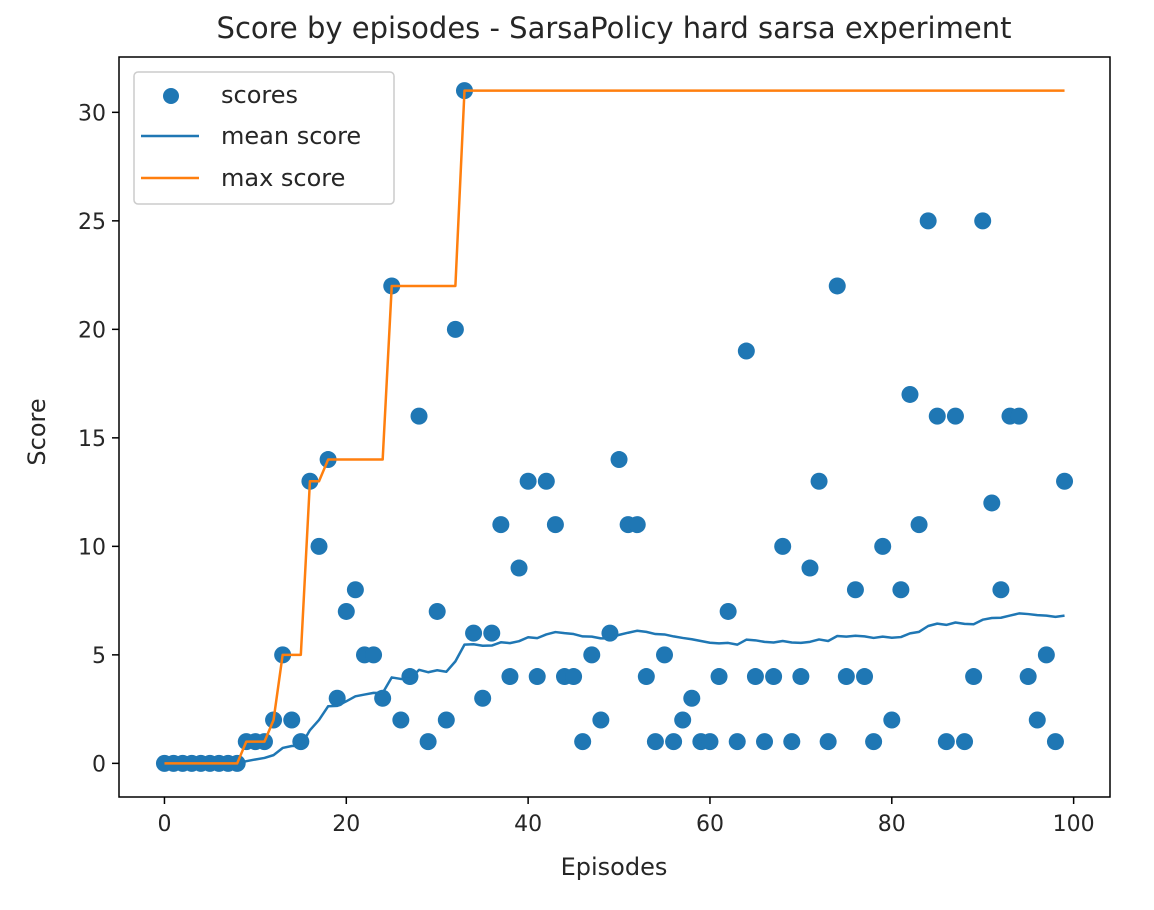  Describe the element at coordinates (171, 96) in the screenshot. I see `legend-scores-marker` at that location.